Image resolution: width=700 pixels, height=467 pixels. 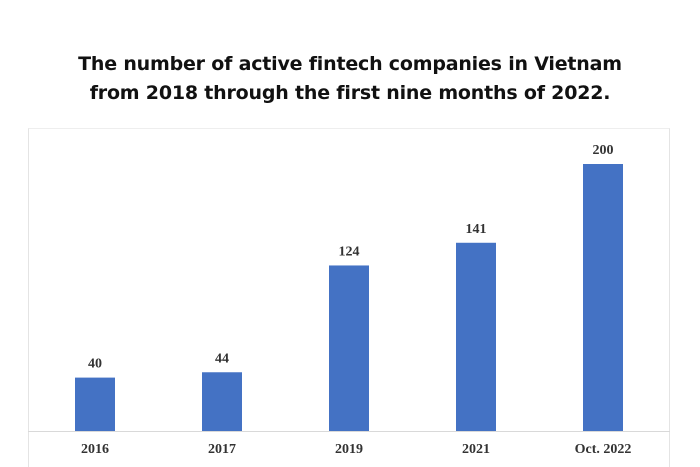 I want to click on bar-oct-2022, so click(x=603, y=297).